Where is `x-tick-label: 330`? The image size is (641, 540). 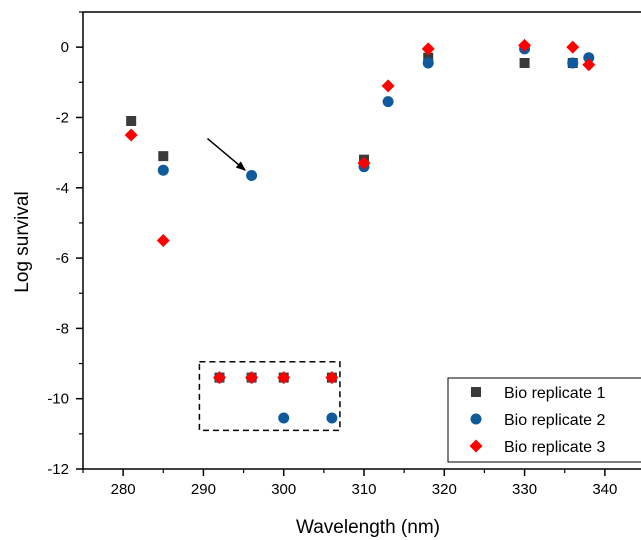 x-tick-label: 330 is located at coordinates (524, 489).